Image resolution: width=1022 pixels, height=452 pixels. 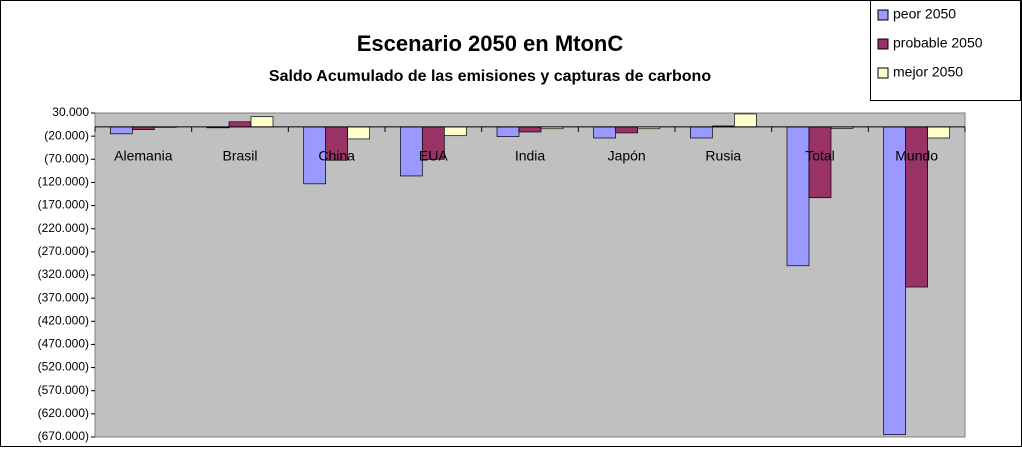 I want to click on legend-label: peor 2050, so click(x=924, y=14).